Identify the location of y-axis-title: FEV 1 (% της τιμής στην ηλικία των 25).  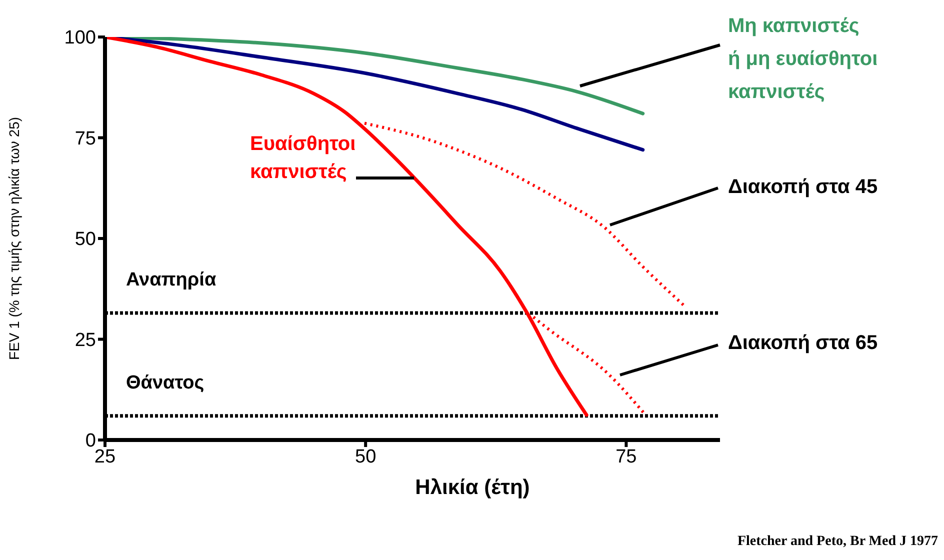
(14, 238).